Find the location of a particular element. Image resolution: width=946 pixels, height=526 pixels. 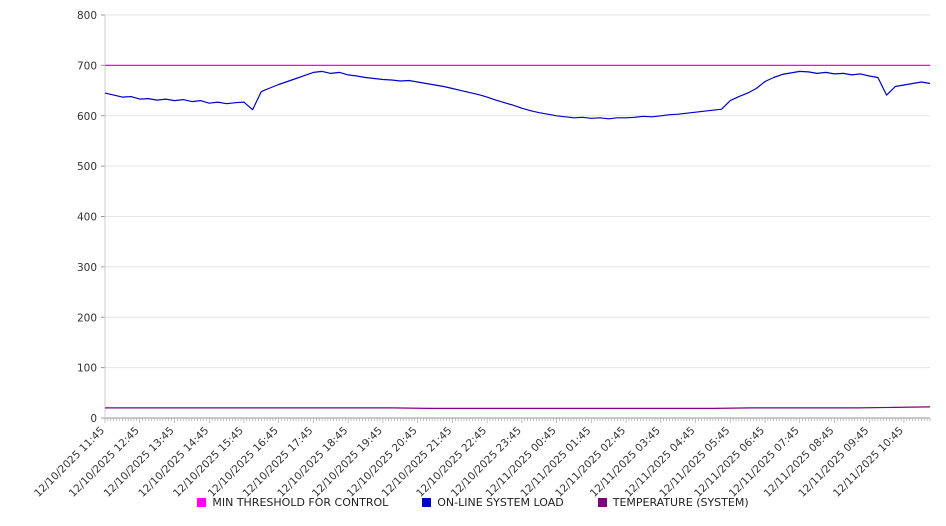

y-axis-tick-label: 200 is located at coordinates (87, 318).